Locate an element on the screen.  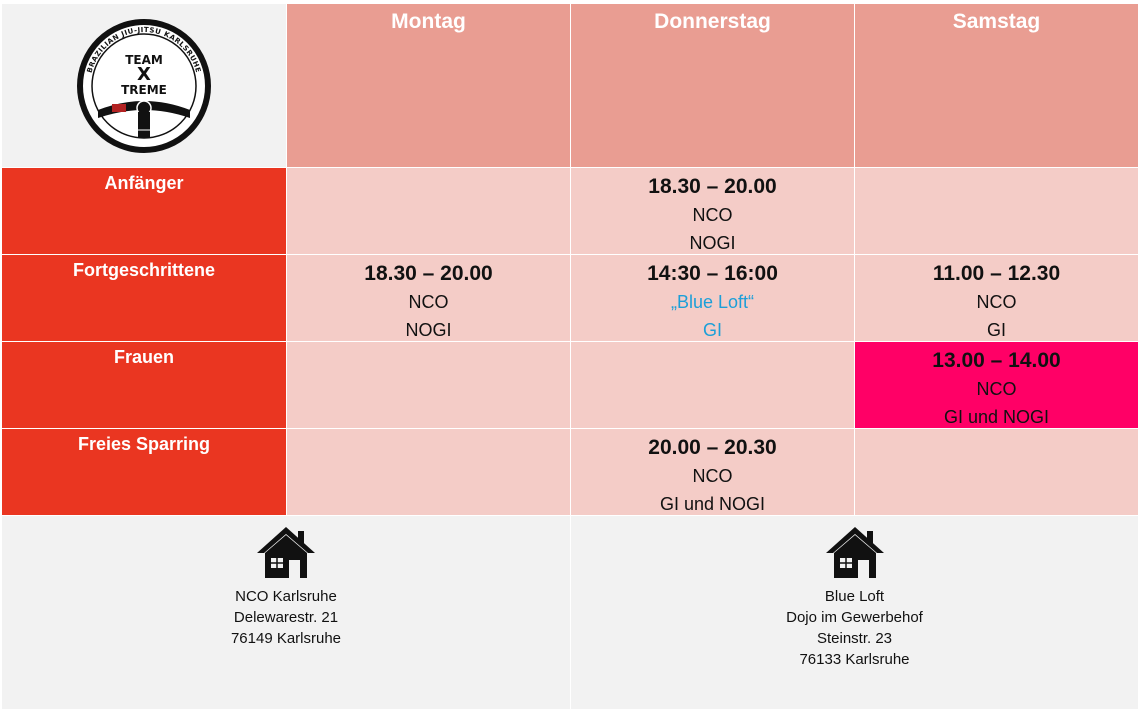
category-women: Frauen is located at coordinates (144, 385).